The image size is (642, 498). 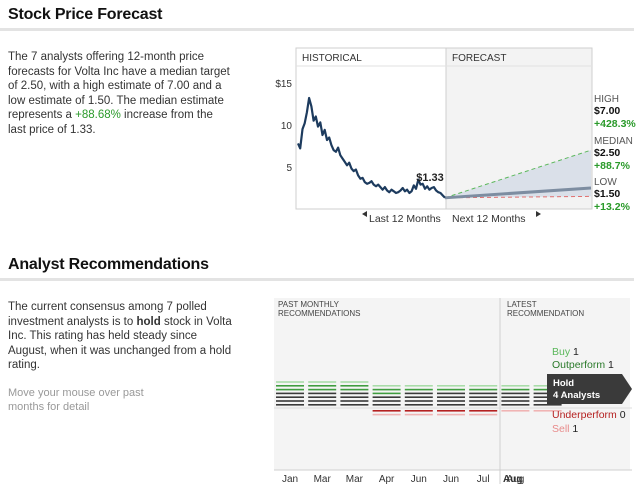 What do you see at coordinates (589, 389) in the screenshot?
I see `hold-callout-bg` at bounding box center [589, 389].